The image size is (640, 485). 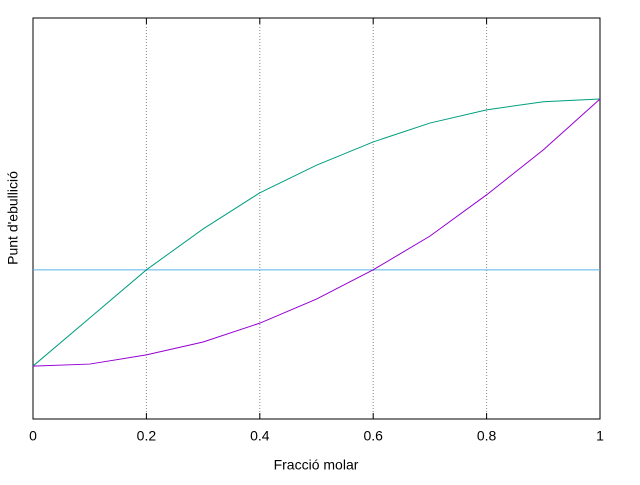 I want to click on x-tick-label: 0, so click(x=33, y=436).